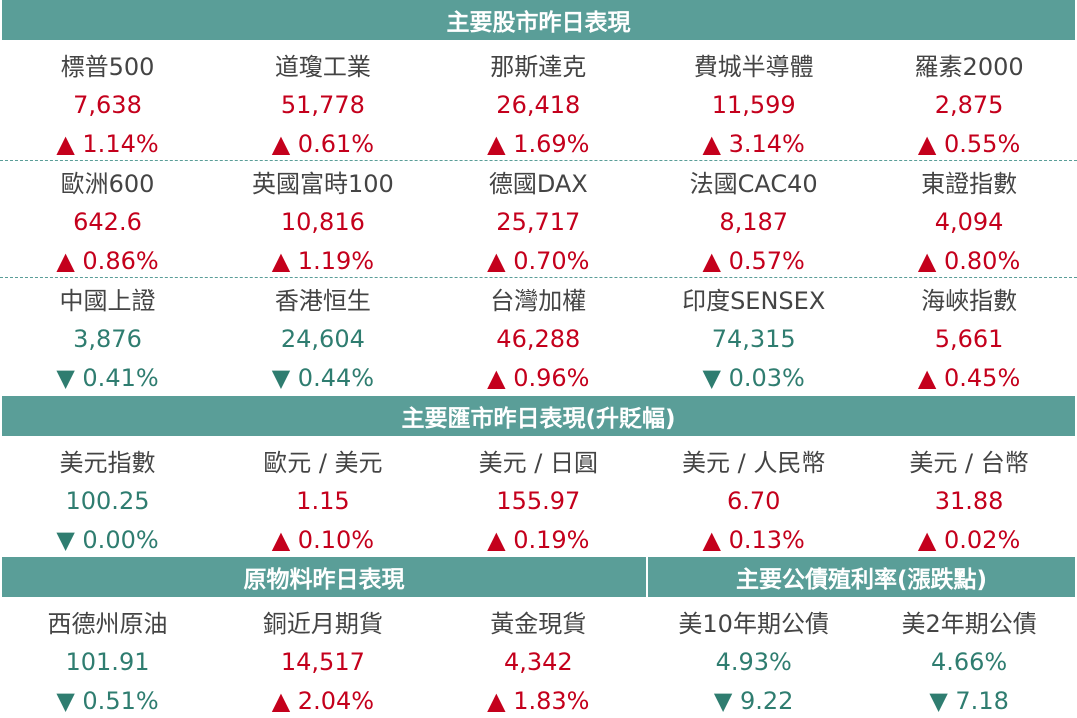 The height and width of the screenshot is (718, 1077). Describe the element at coordinates (322, 222) in the screenshot. I see `item-value: 10,816` at that location.